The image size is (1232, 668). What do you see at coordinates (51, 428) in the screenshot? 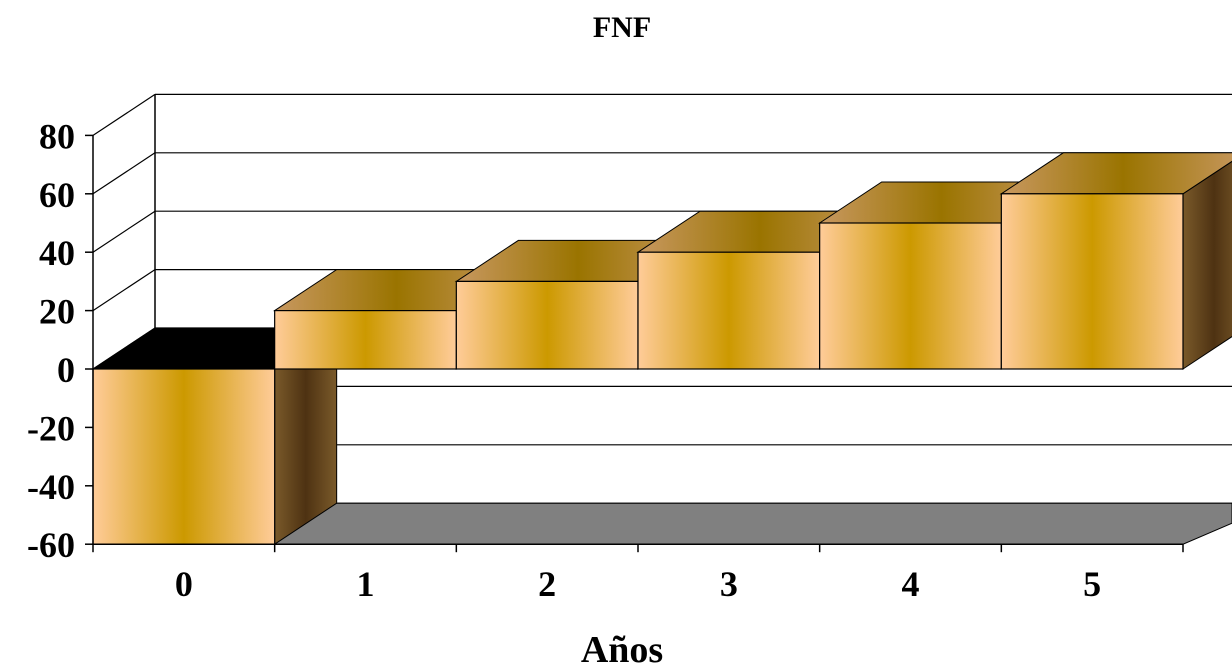
I see `y-tick-label--20: -20` at bounding box center [51, 428].